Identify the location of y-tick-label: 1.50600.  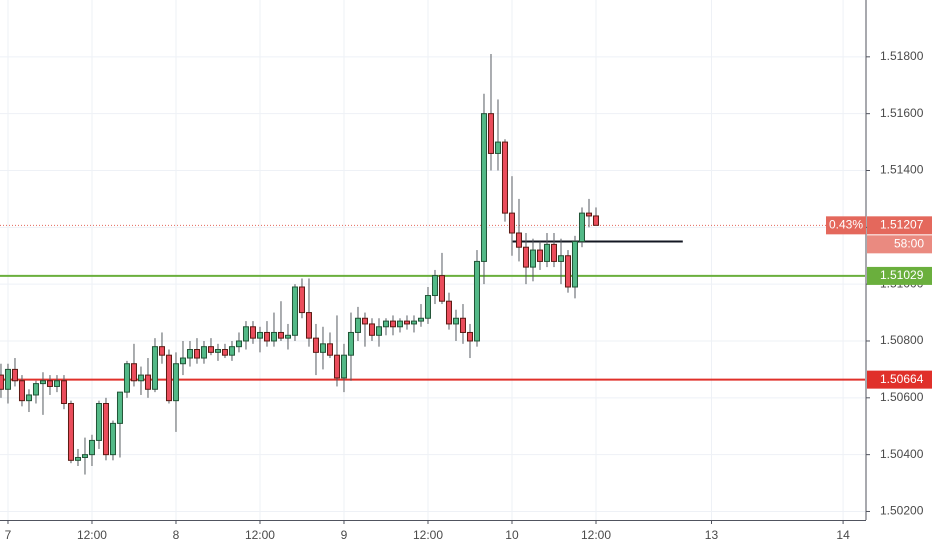
(902, 397).